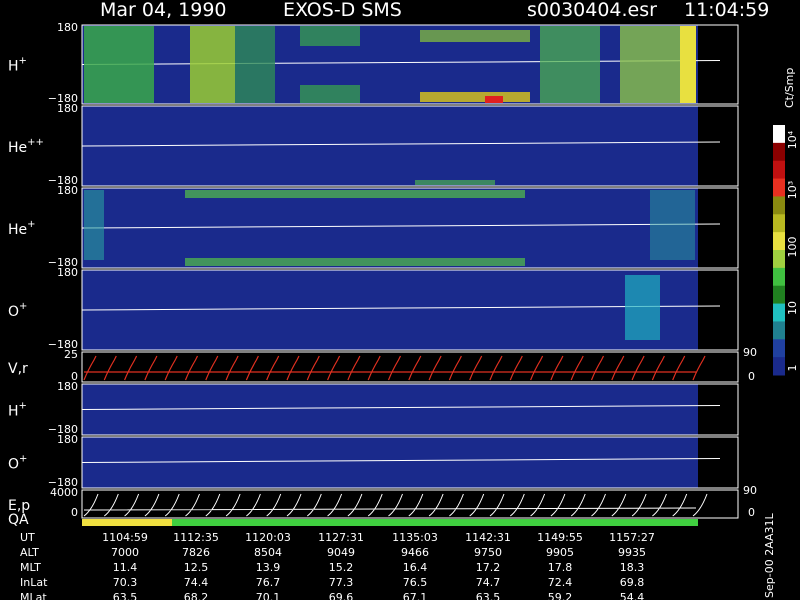 This screenshot has height=600, width=800. What do you see at coordinates (30, 567) in the screenshot?
I see `row-label: MLT` at bounding box center [30, 567].